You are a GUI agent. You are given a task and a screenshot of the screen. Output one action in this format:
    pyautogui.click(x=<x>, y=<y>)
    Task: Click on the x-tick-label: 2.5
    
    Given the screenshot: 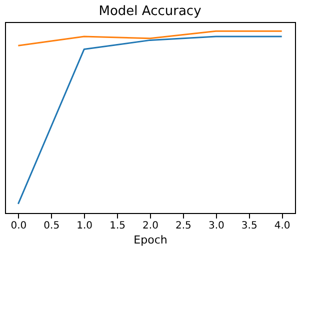 What is the action you would take?
    pyautogui.click(x=184, y=226)
    